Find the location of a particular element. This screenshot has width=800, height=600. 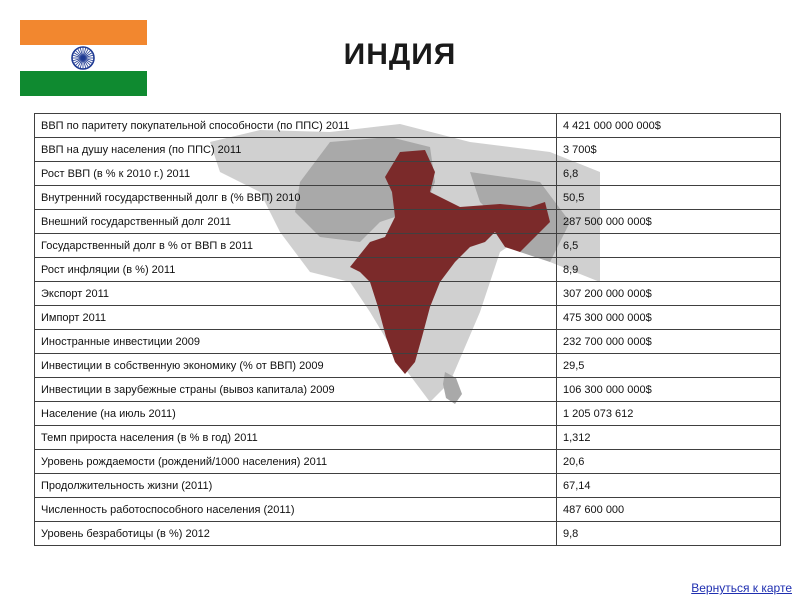

row-value: 6,5 is located at coordinates (668, 245).